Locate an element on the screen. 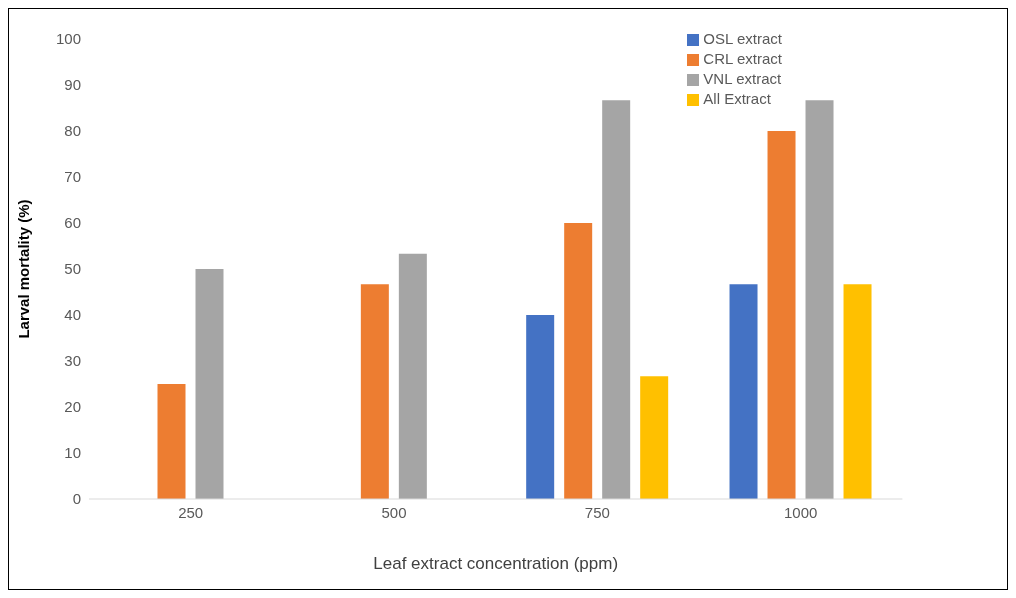  y-tick-label: 0 is located at coordinates (76, 499).